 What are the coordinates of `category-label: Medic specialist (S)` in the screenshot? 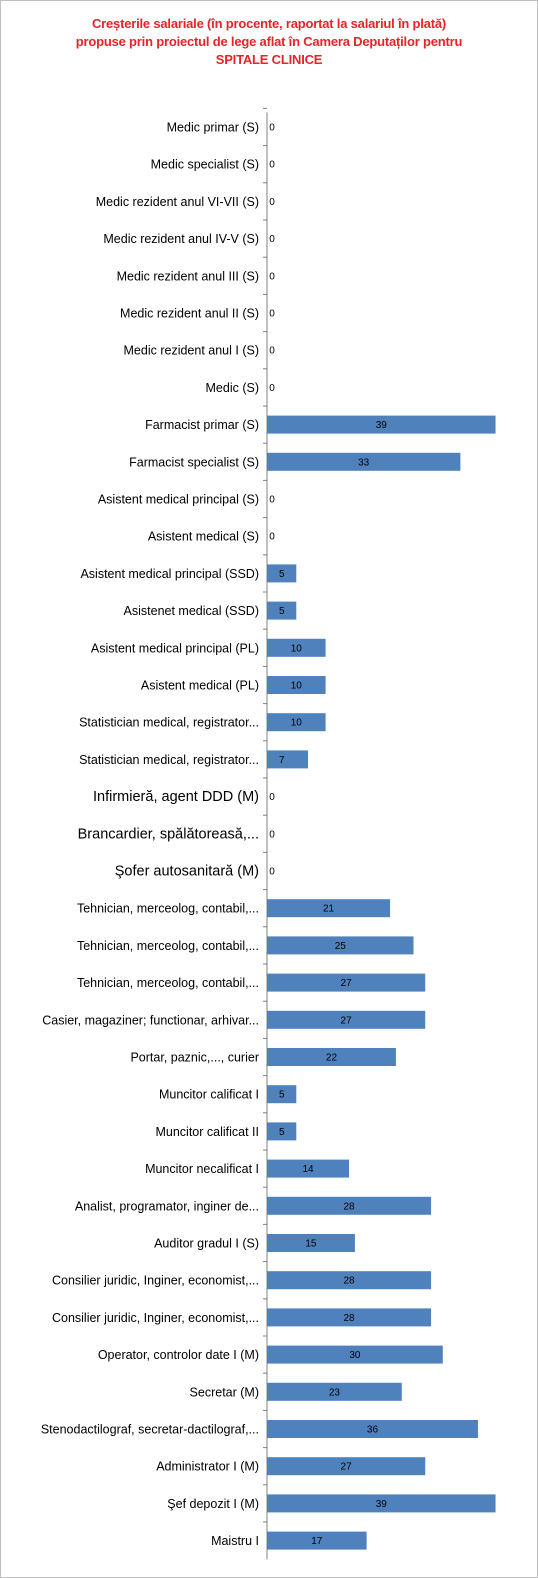 It's located at (205, 165).